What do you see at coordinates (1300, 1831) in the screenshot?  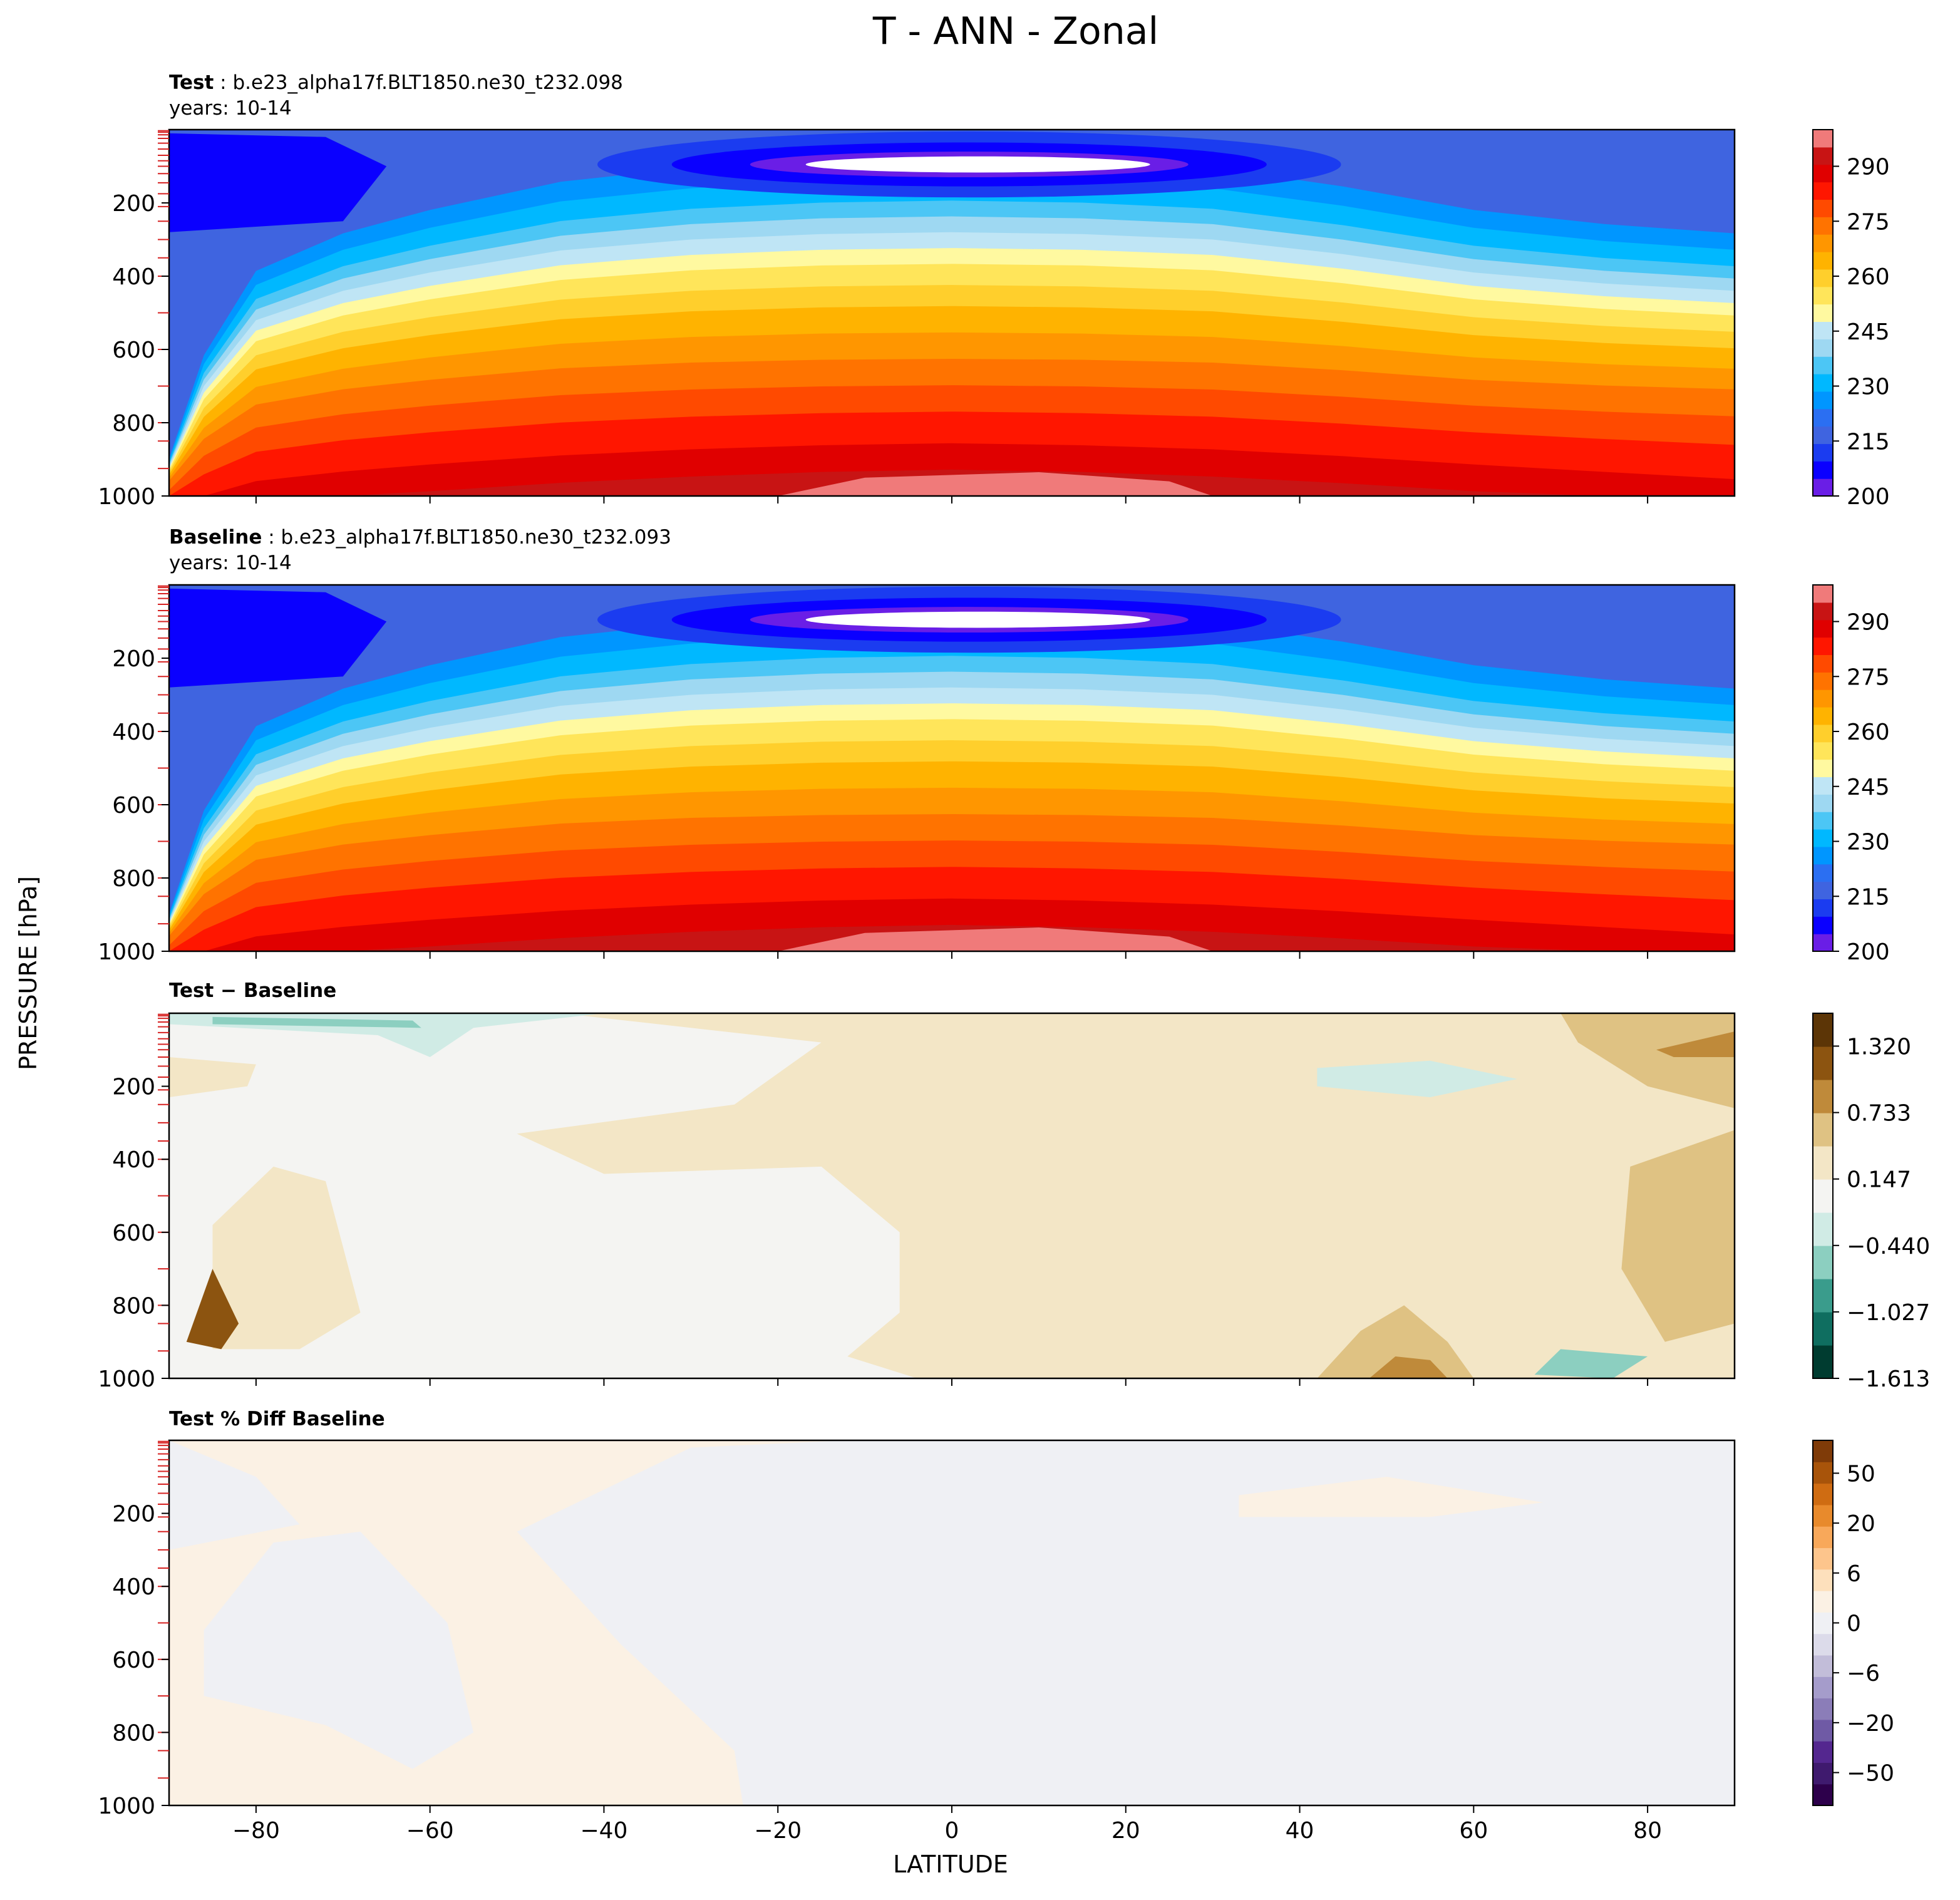 I see `x-tick-label: 40` at bounding box center [1300, 1831].